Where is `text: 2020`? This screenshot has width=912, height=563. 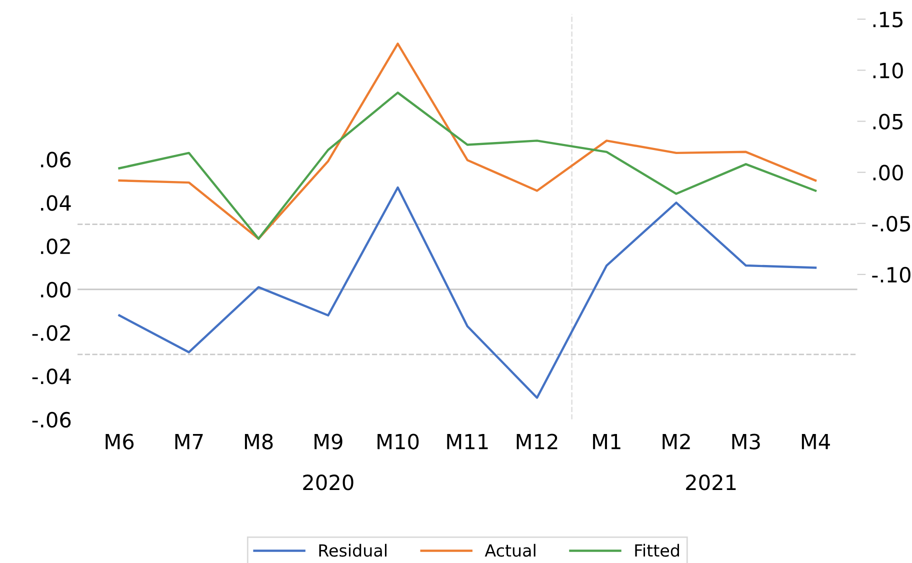 text: 2020 is located at coordinates (328, 482).